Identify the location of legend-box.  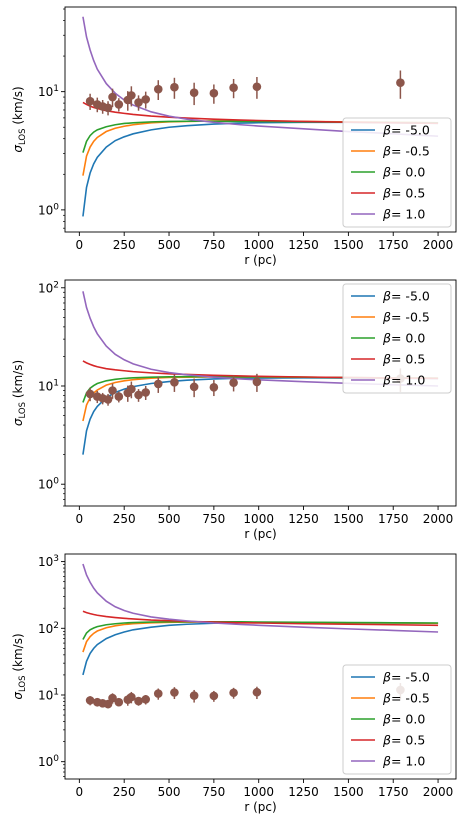
(397, 719).